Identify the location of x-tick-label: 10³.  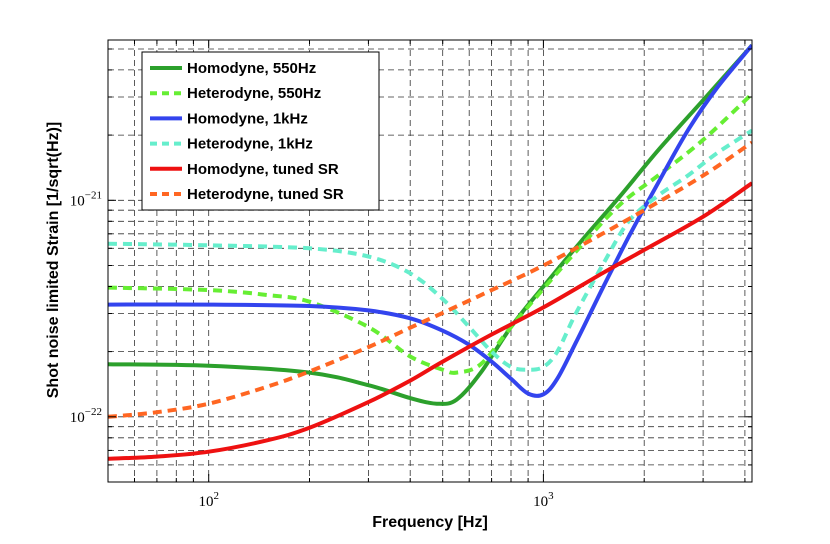
(543, 500).